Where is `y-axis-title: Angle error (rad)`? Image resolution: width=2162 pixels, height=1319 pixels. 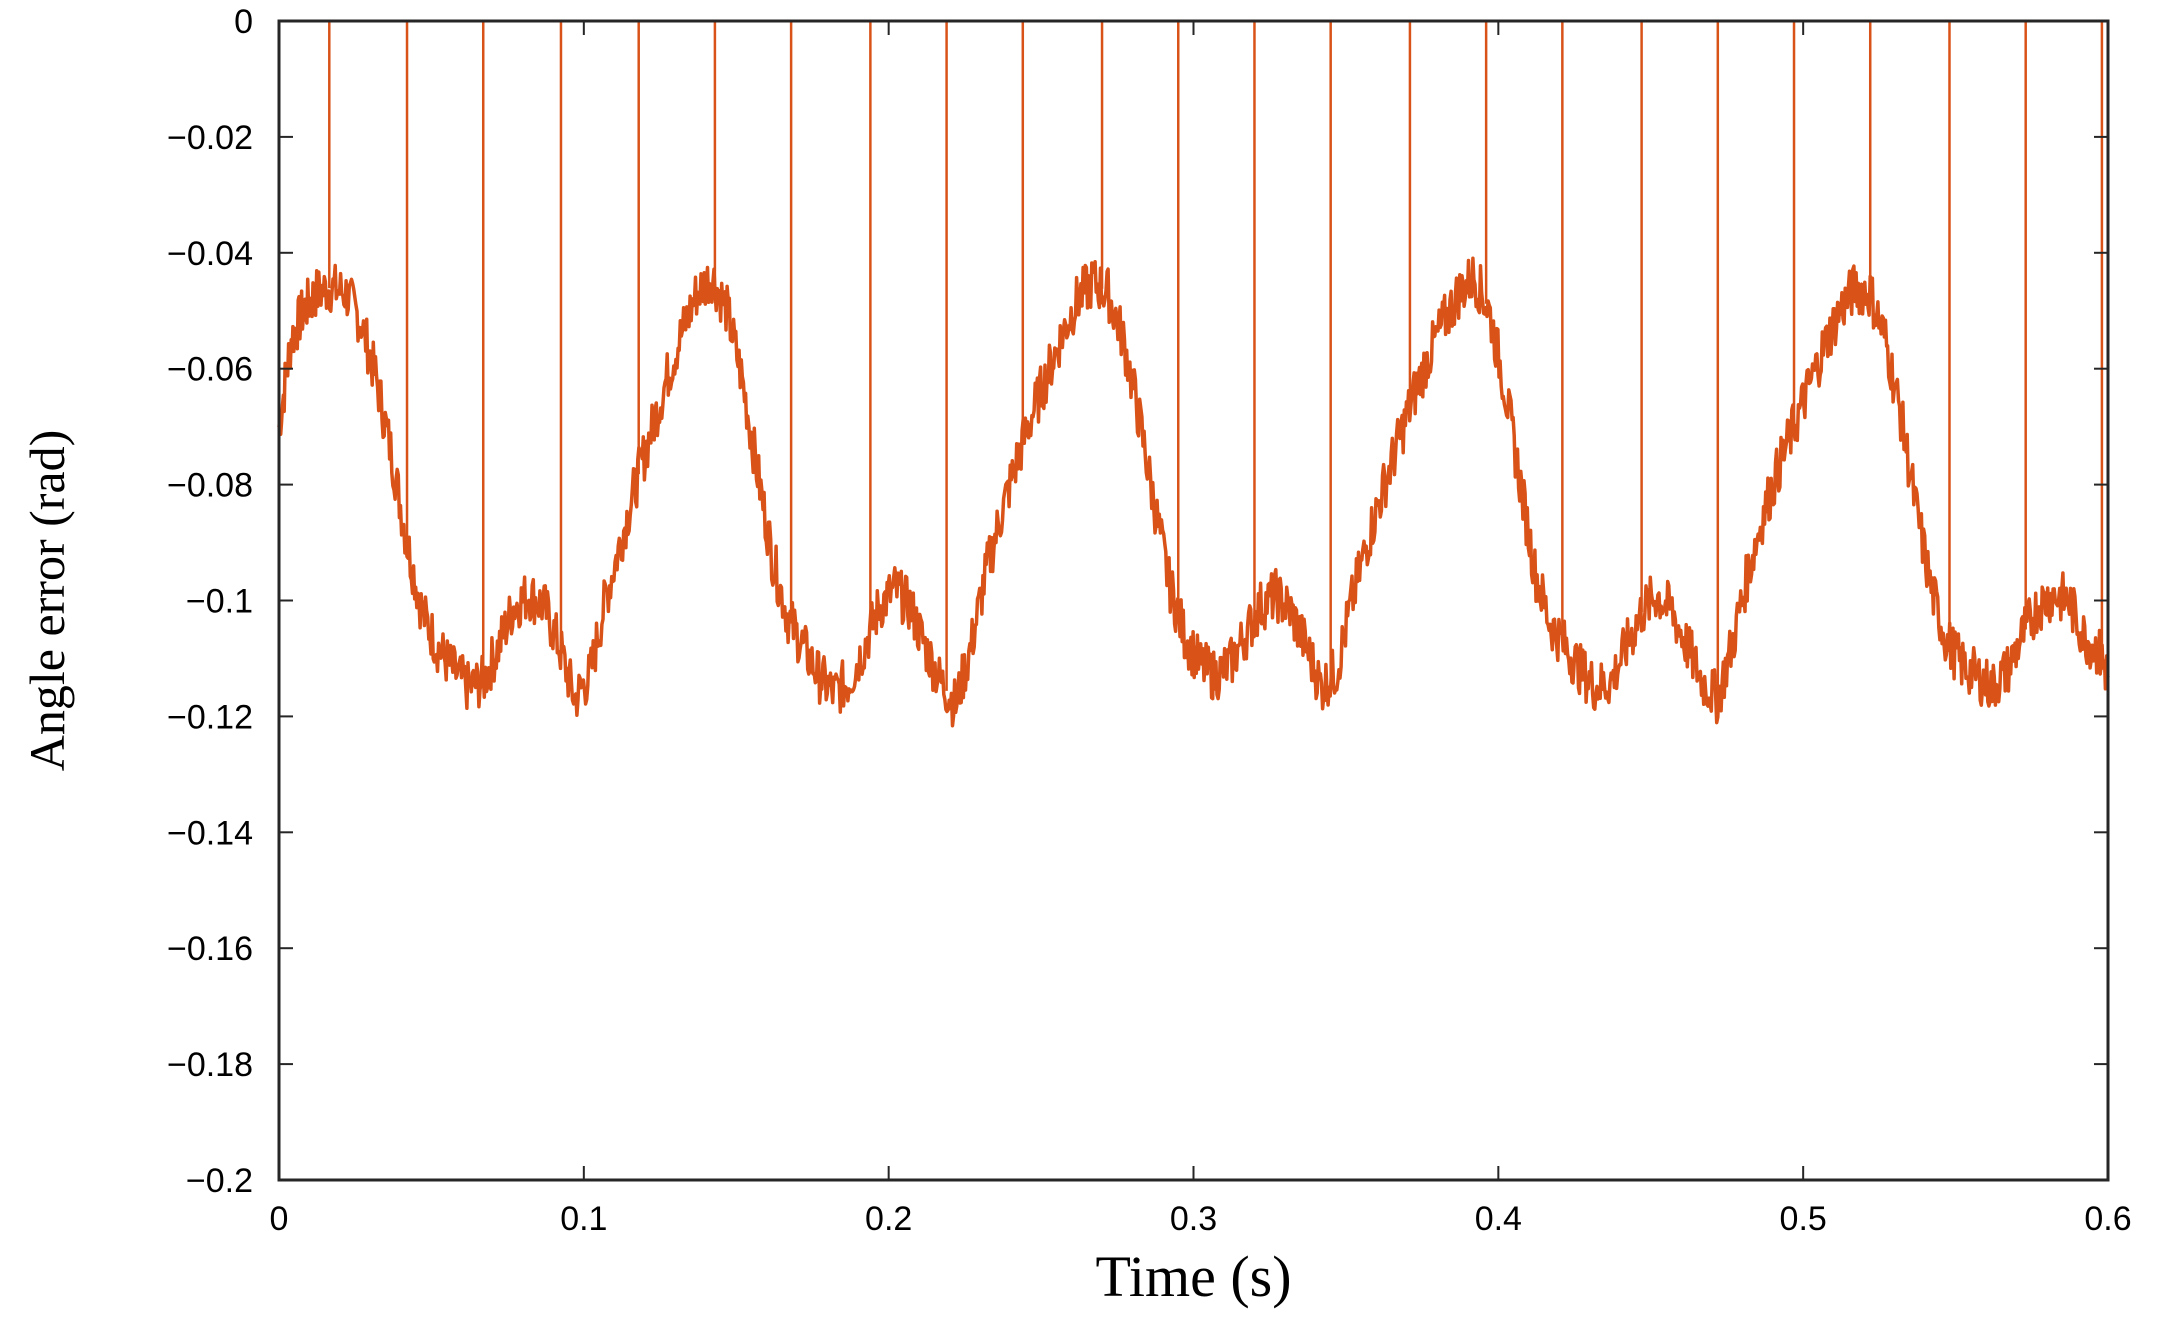
y-axis-title: Angle error (rad) is located at coordinates (47, 600).